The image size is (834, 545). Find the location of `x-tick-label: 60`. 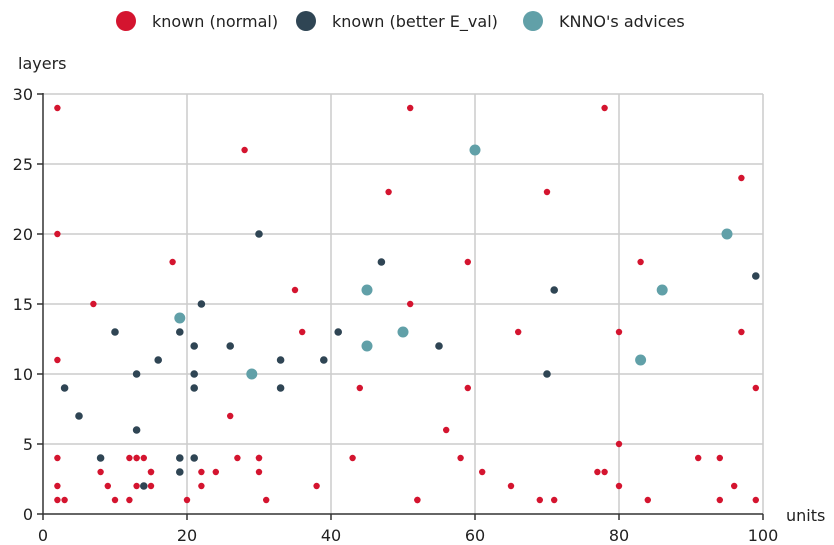

x-tick-label: 60 is located at coordinates (475, 535).